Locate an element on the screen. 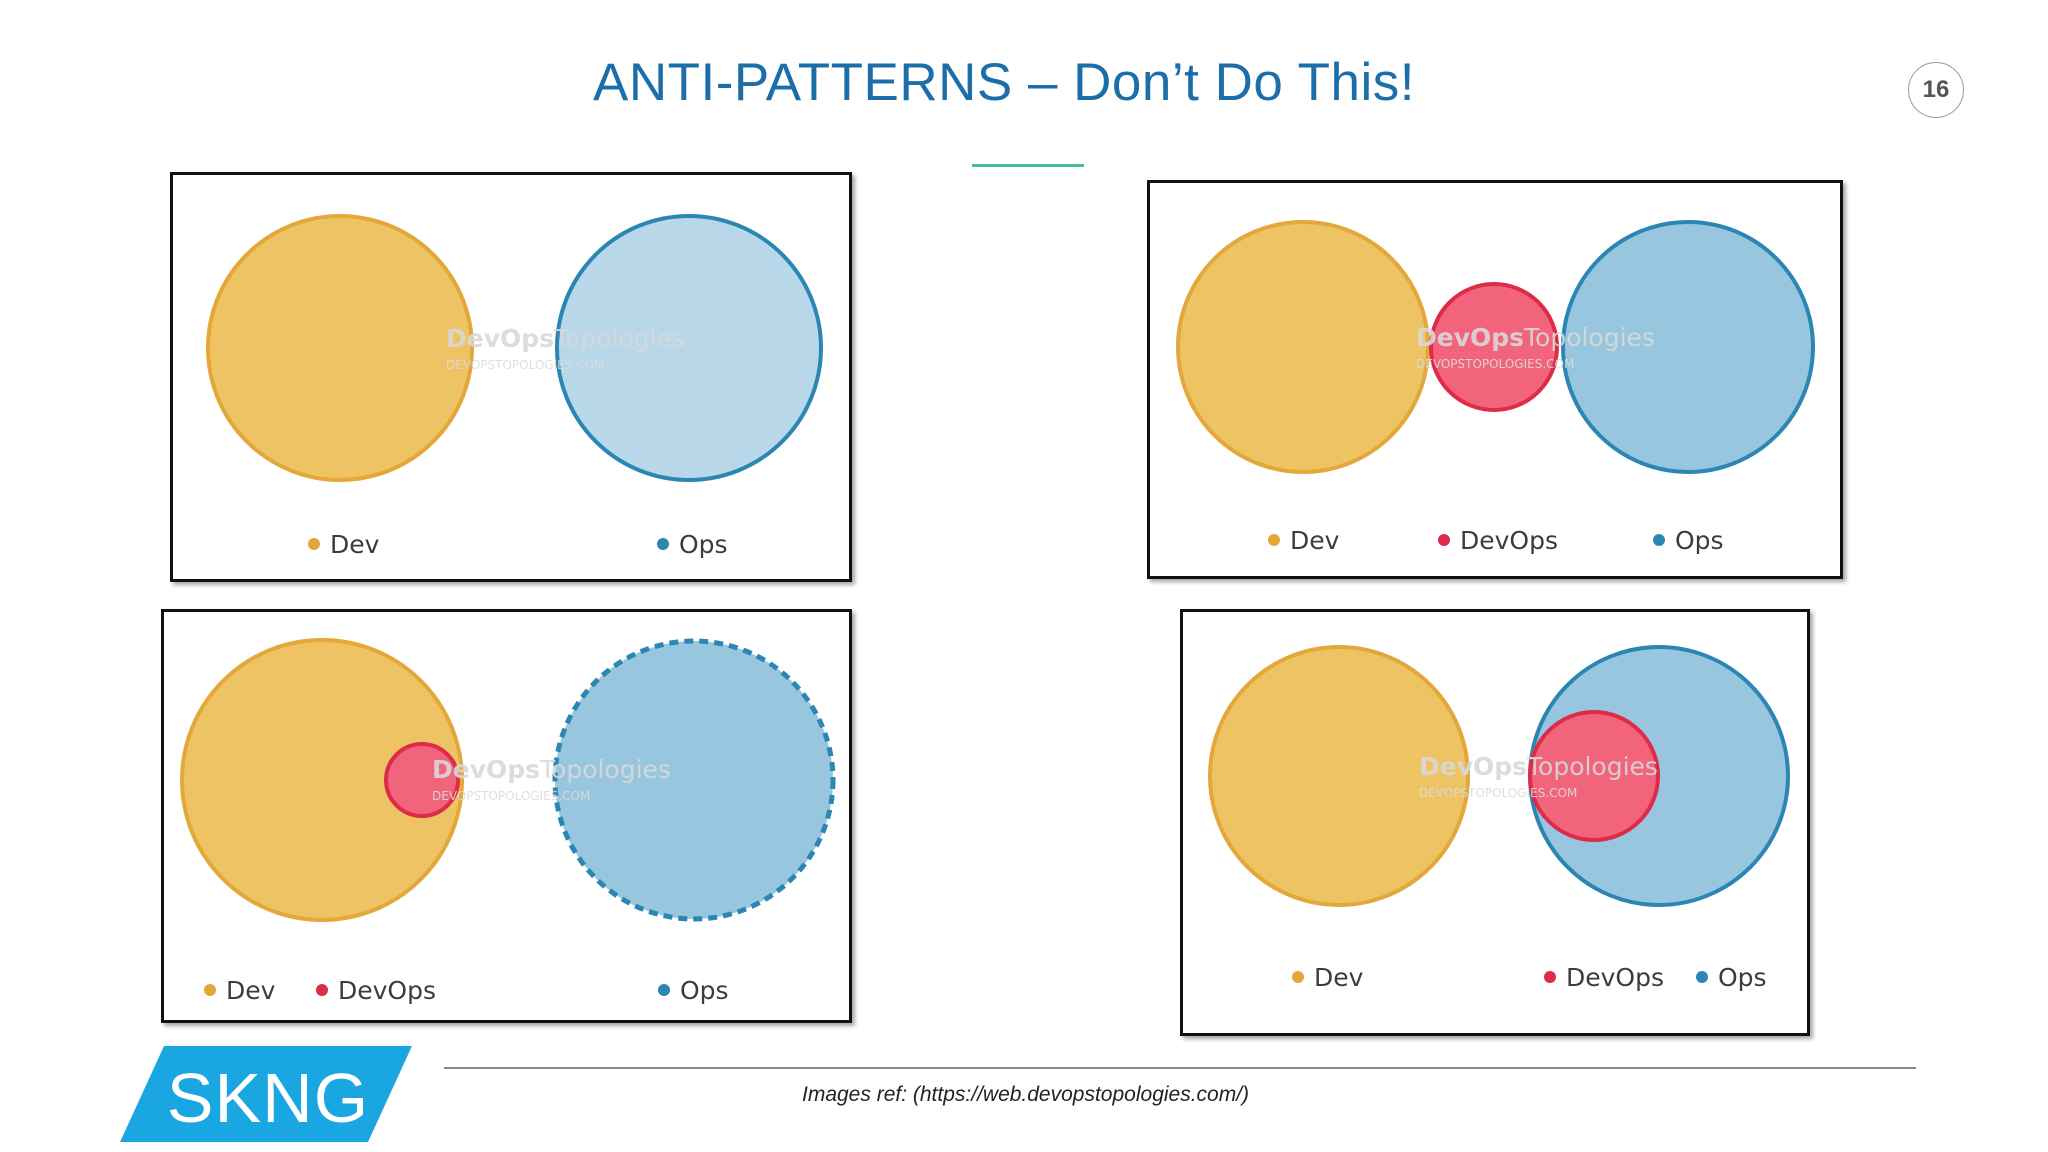  footer-divider is located at coordinates (1180, 1068).